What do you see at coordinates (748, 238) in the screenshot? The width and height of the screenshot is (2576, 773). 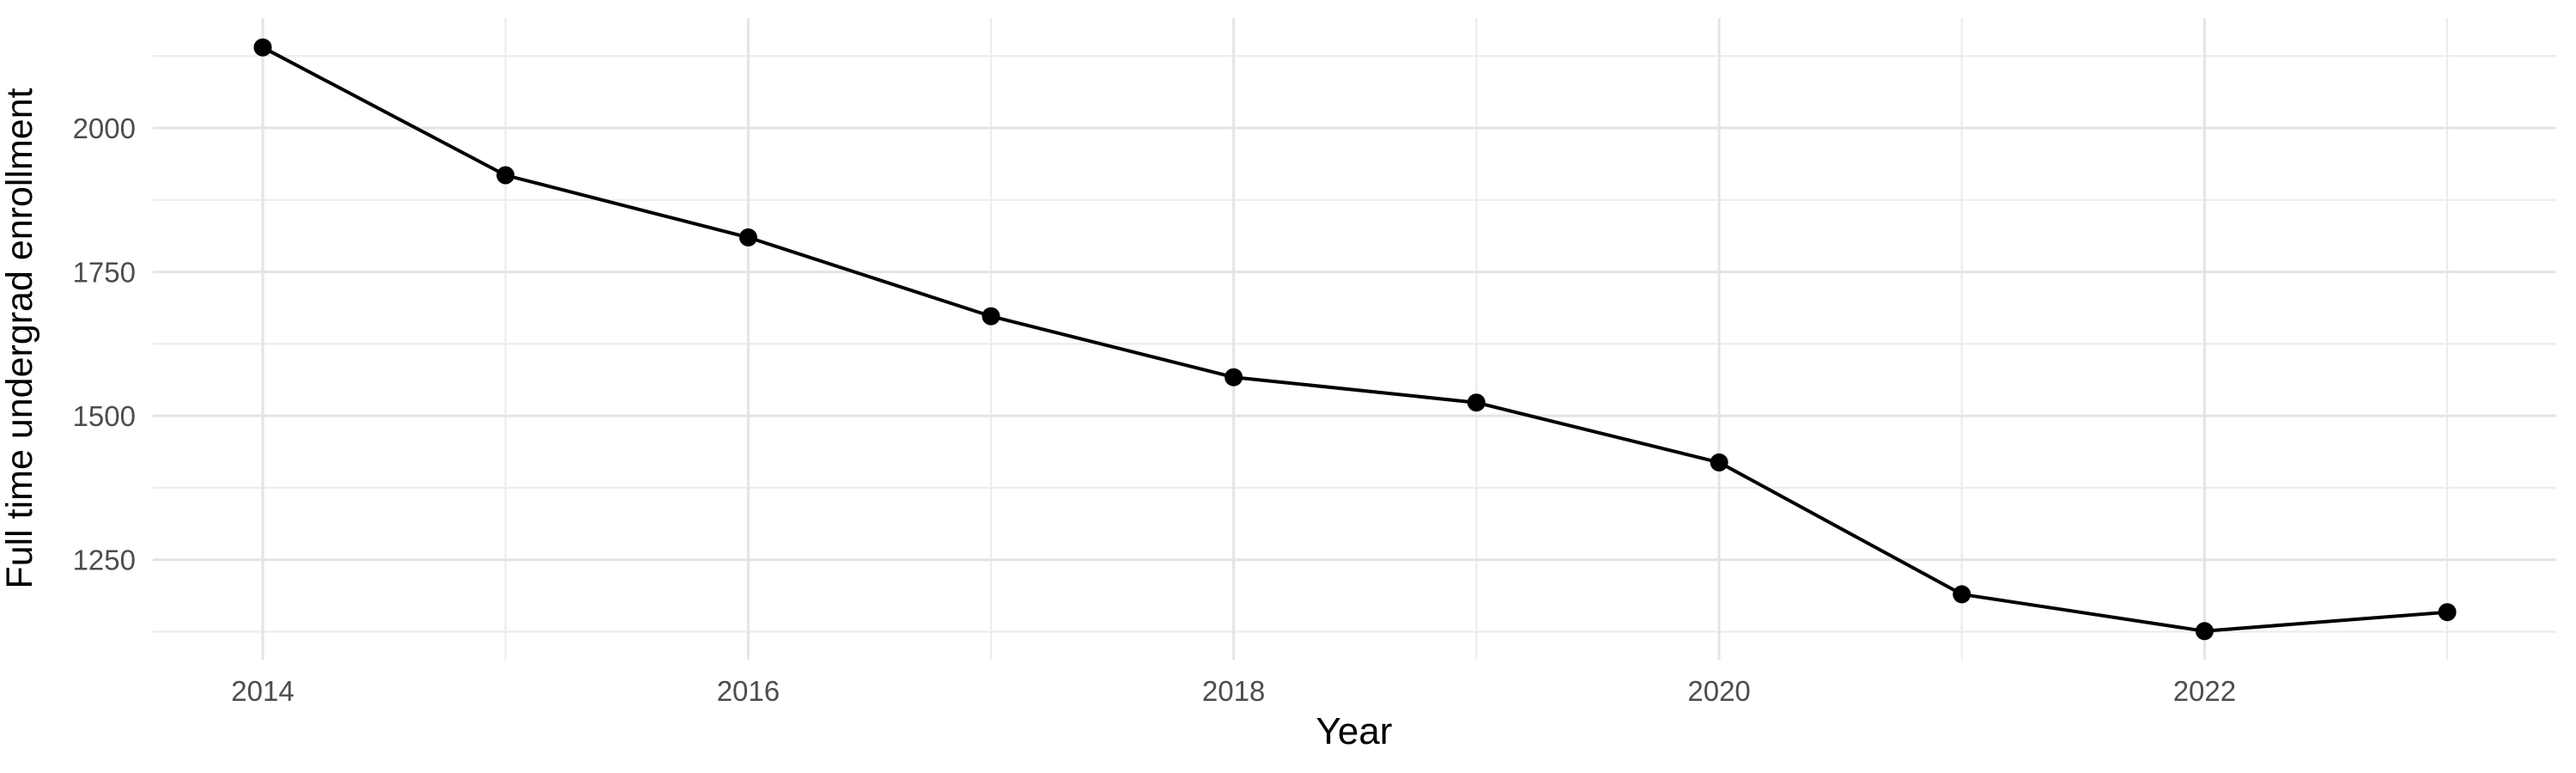 I see `data-point-2016` at bounding box center [748, 238].